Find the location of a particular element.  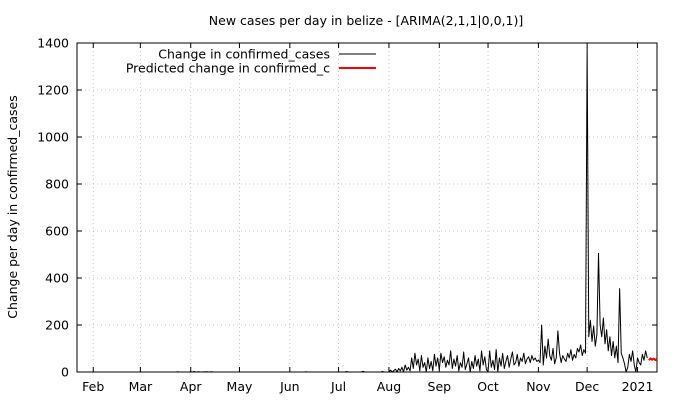

x-tick-label: Dec is located at coordinates (587, 386).